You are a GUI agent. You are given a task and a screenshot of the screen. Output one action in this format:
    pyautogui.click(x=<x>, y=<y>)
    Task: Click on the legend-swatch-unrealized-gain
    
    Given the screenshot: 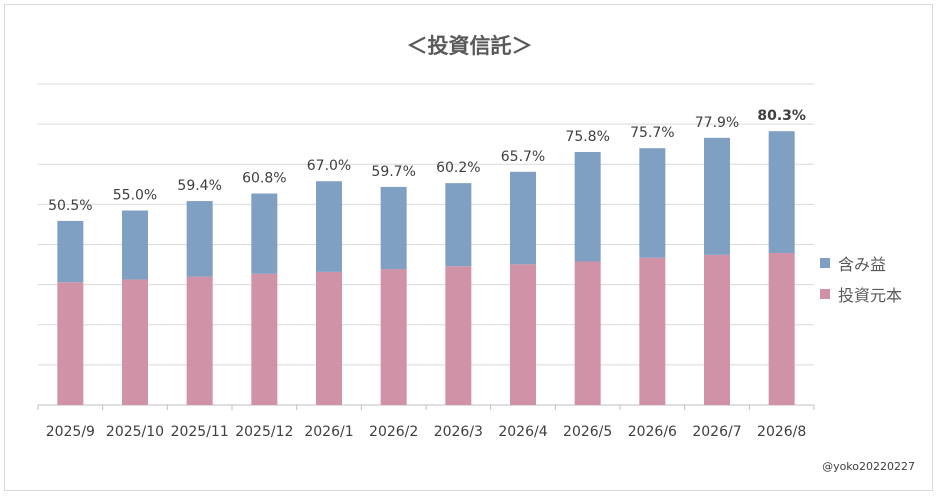 What is the action you would take?
    pyautogui.click(x=825, y=262)
    